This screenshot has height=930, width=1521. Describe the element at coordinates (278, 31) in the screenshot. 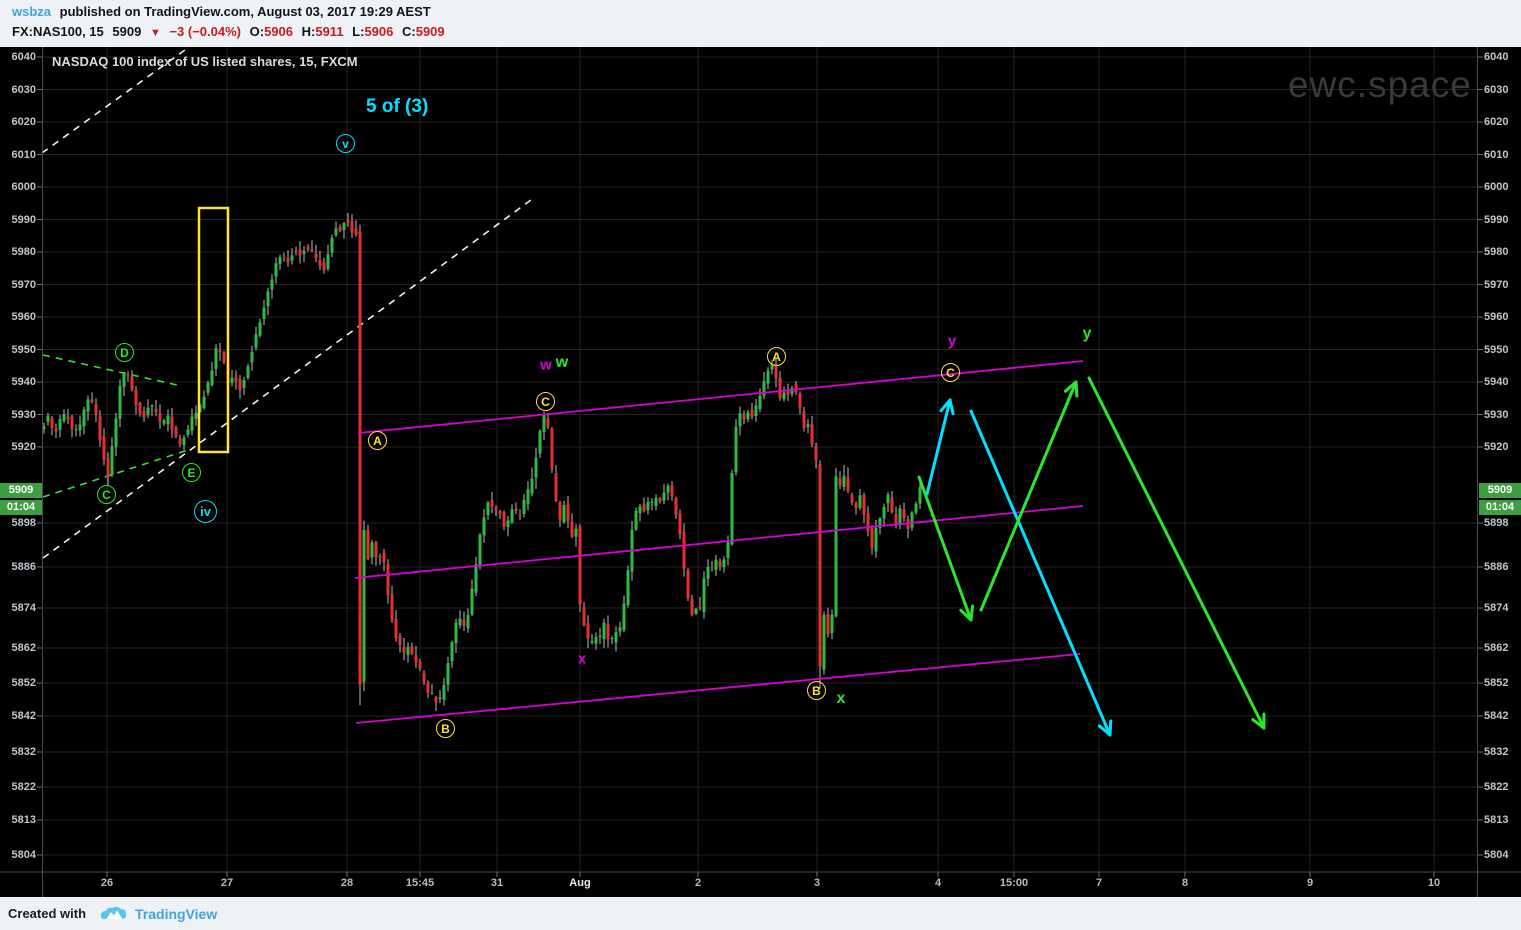

I see `open-value: 5906` at that location.